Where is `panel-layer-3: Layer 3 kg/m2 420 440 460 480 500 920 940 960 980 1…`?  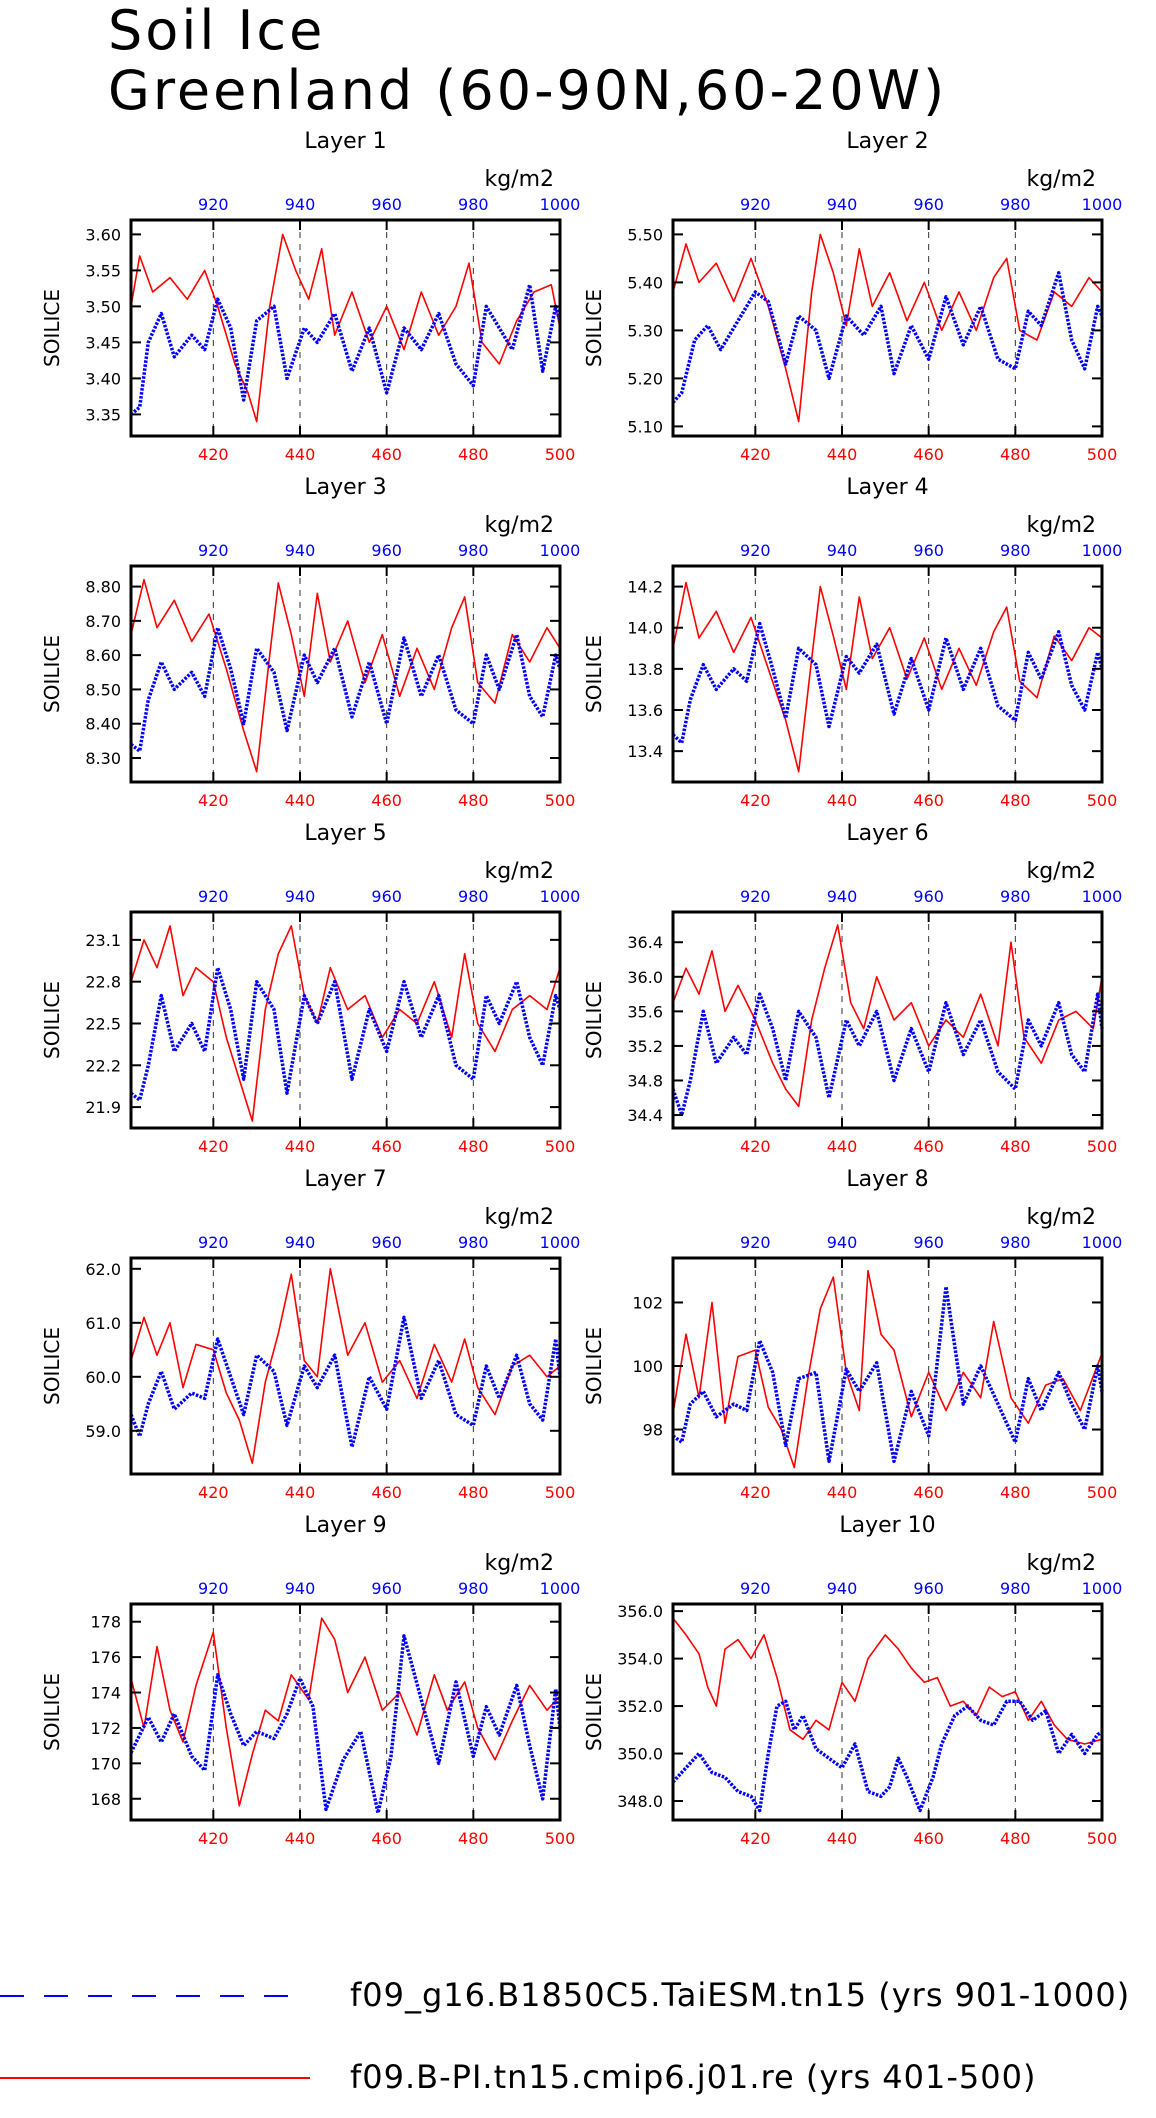
panel-layer-3: Layer 3 kg/m2 420 440 460 480 500 920 940 960 980 1… is located at coordinates (310, 642).